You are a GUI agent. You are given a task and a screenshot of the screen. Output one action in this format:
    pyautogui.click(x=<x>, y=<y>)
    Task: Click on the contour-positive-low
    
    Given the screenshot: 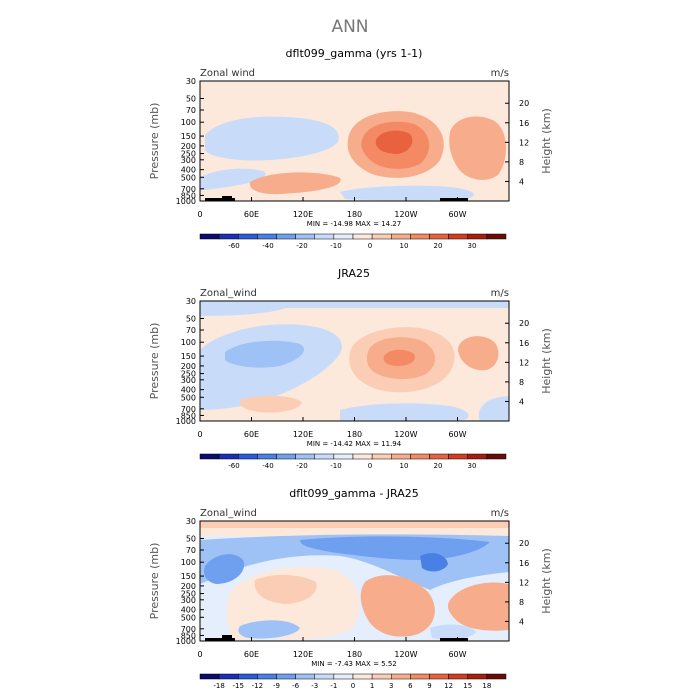 What is the action you would take?
    pyautogui.click(x=295, y=183)
    